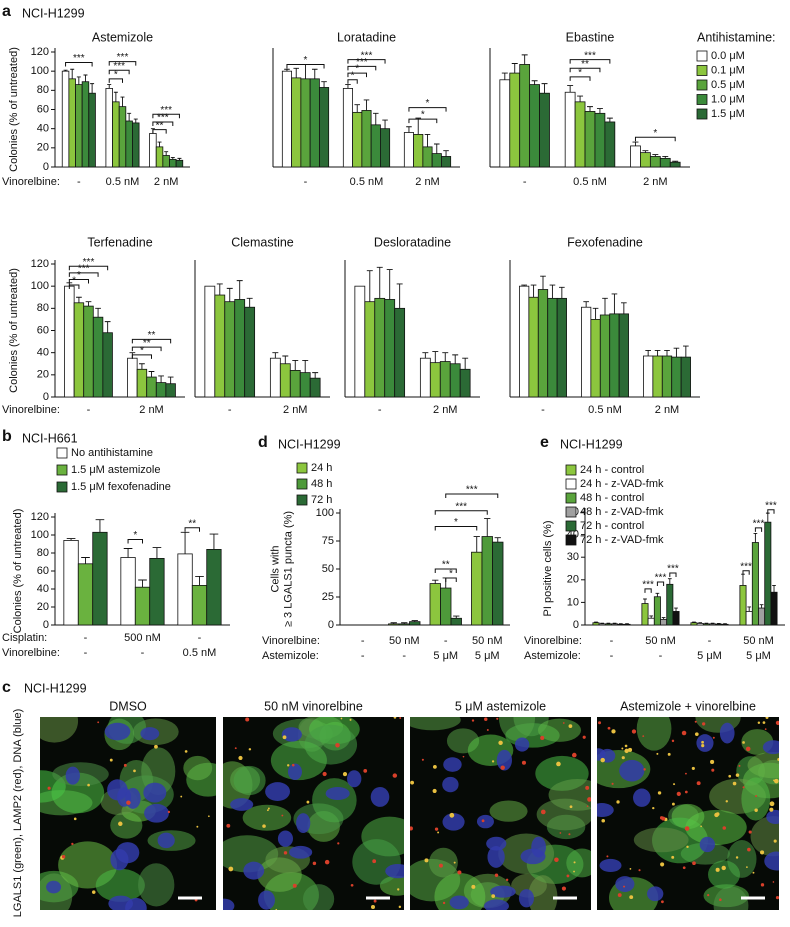 Image resolution: width=790 pixels, height=927 pixels. What do you see at coordinates (736, 37) in the screenshot?
I see `legend-title: Antihistamine:` at bounding box center [736, 37].